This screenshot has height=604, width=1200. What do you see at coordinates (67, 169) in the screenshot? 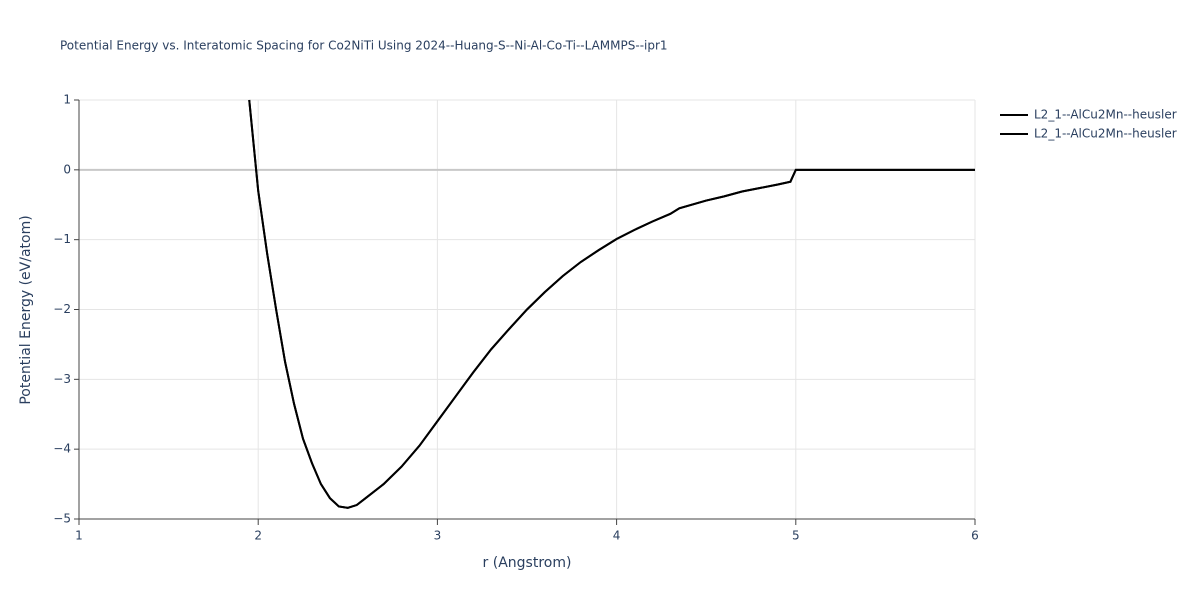
I see `y-tick-label: 0` at bounding box center [67, 169].